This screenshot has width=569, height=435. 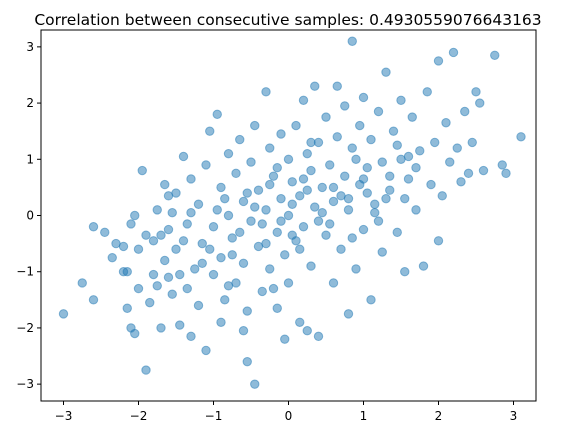 I want to click on y-tick-label: −2, so click(x=25, y=328).